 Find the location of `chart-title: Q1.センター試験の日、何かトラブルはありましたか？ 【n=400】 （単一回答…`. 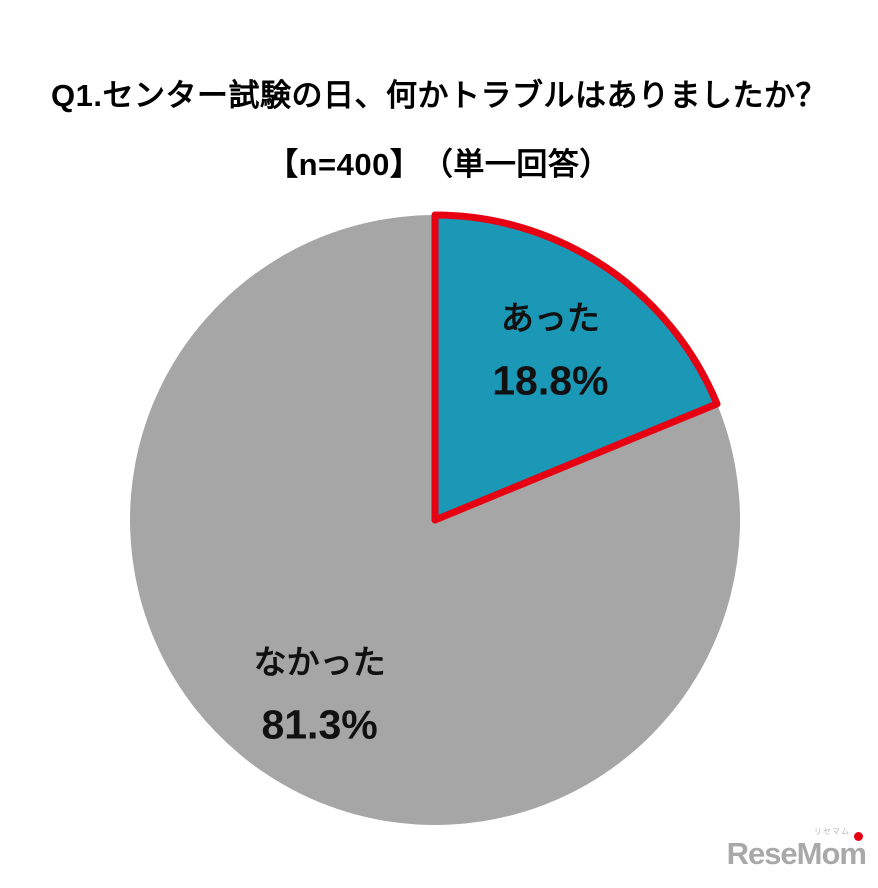

chart-title: Q1.センター試験の日、何かトラブルはありましたか？ 【n=400】 （単一回答… is located at coordinates (439, 127).